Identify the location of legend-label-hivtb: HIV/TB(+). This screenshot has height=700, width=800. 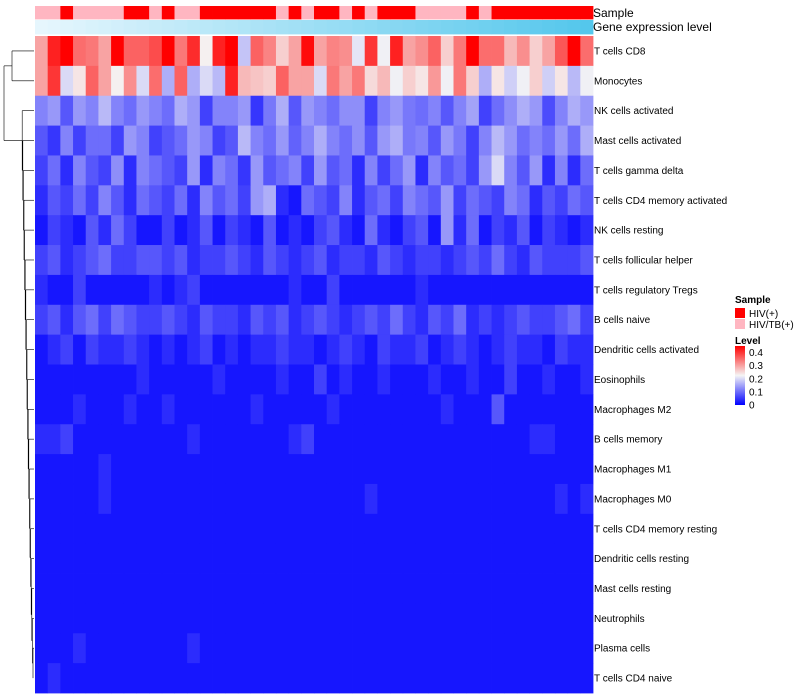
(771, 325).